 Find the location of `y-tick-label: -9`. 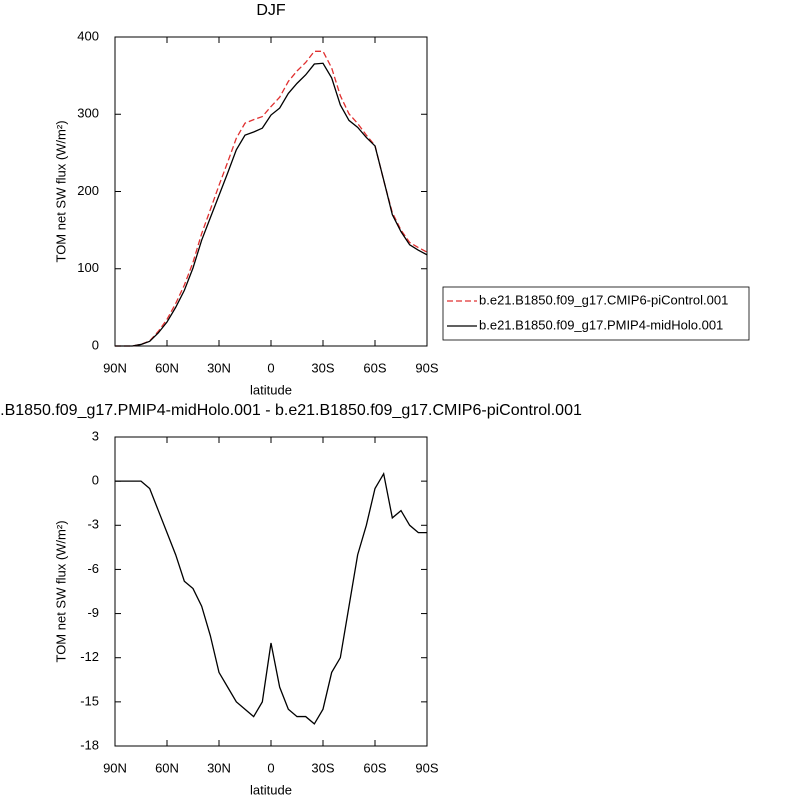

y-tick-label: -9 is located at coordinates (93, 612).